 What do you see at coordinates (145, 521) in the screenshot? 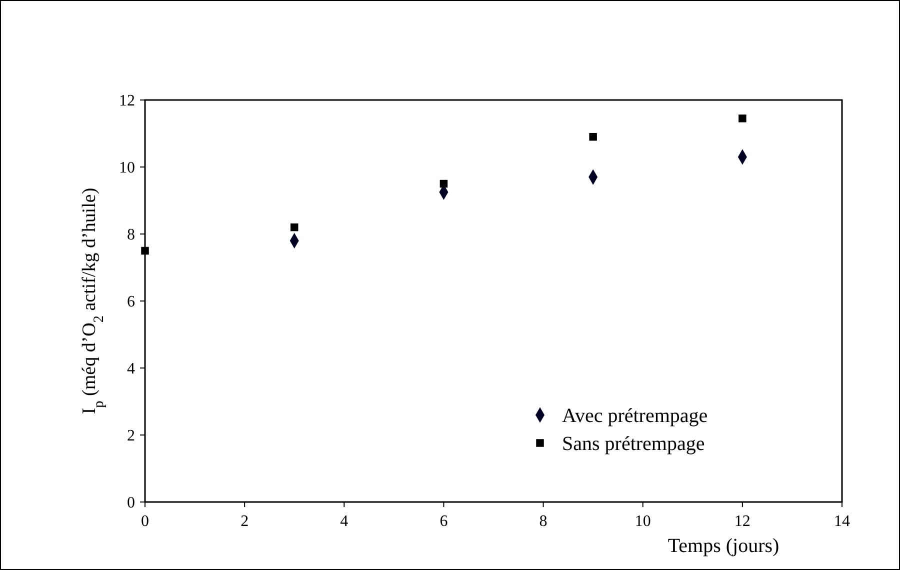
I see `x-tick-label: 0` at bounding box center [145, 521].